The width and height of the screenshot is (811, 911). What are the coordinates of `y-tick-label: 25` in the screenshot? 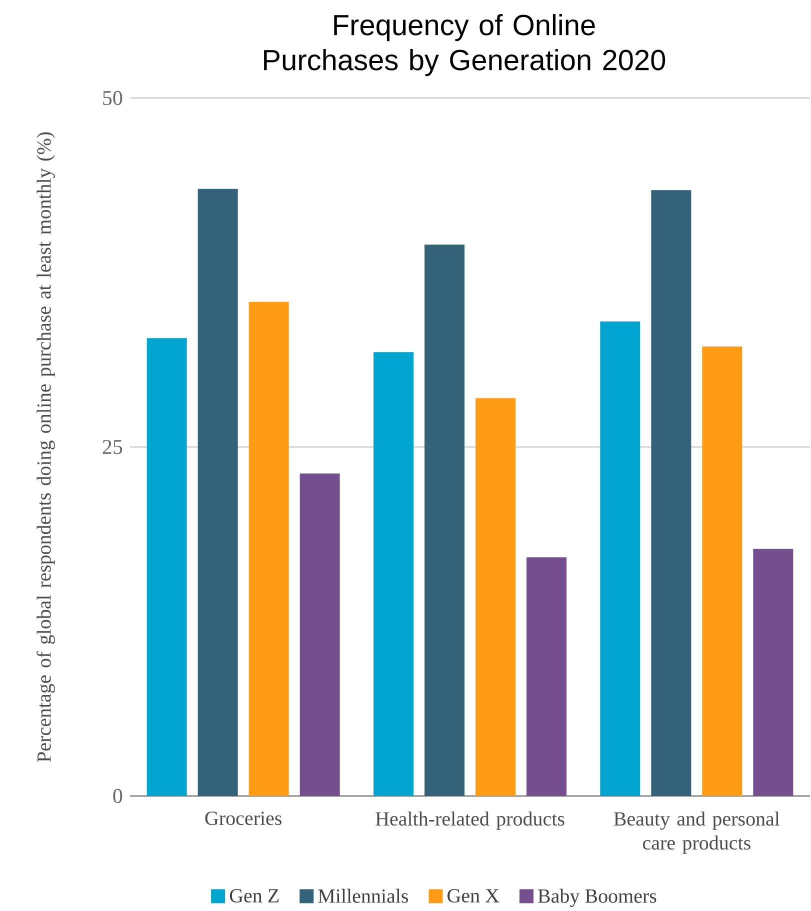 It's located at (112, 447).